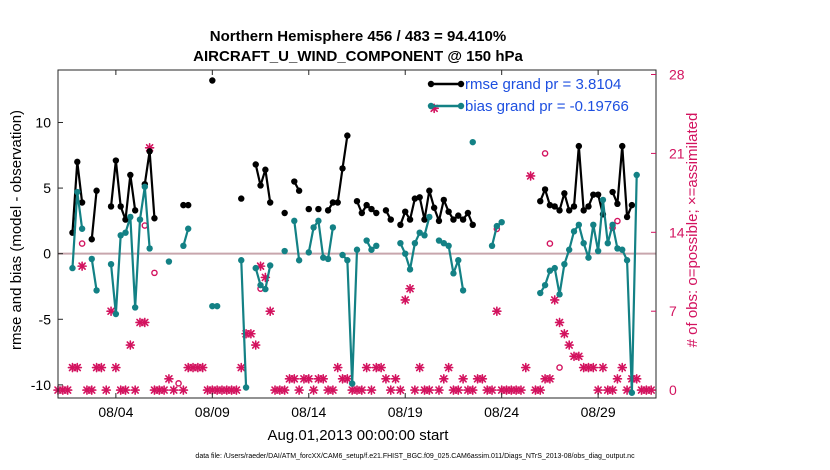 Image resolution: width=830 pixels, height=470 pixels. What do you see at coordinates (43, 122) in the screenshot?
I see `y-tick-label: 10` at bounding box center [43, 122].